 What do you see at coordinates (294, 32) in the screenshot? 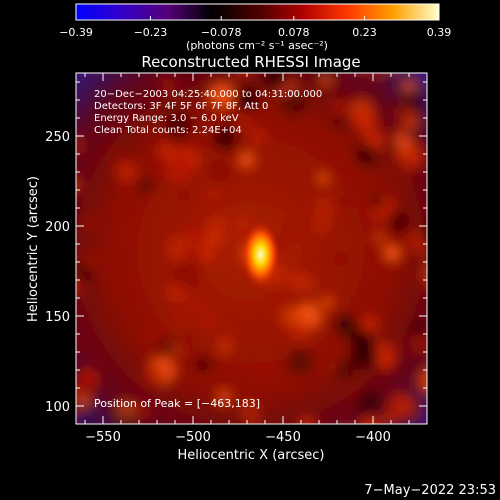
I see `colorbar-tick-label: 0.078` at bounding box center [294, 32].